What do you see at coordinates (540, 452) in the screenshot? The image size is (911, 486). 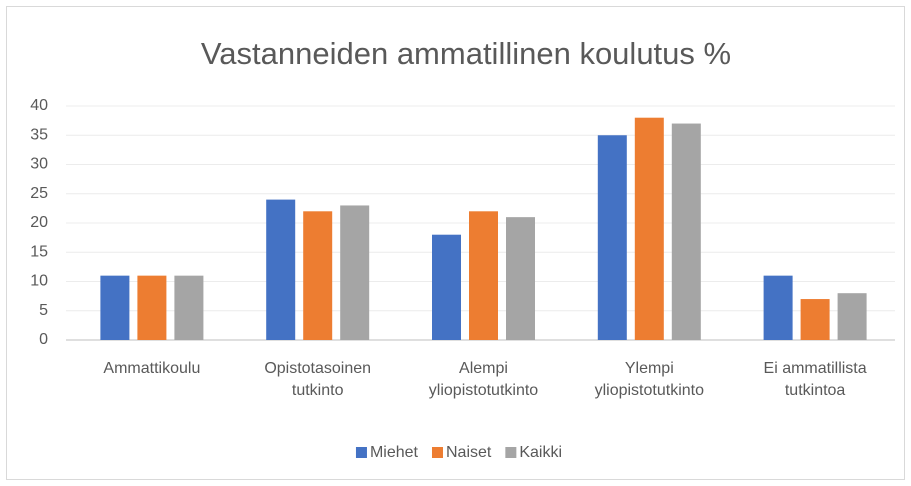 I see `legend-label: Kaikki` at bounding box center [540, 452].